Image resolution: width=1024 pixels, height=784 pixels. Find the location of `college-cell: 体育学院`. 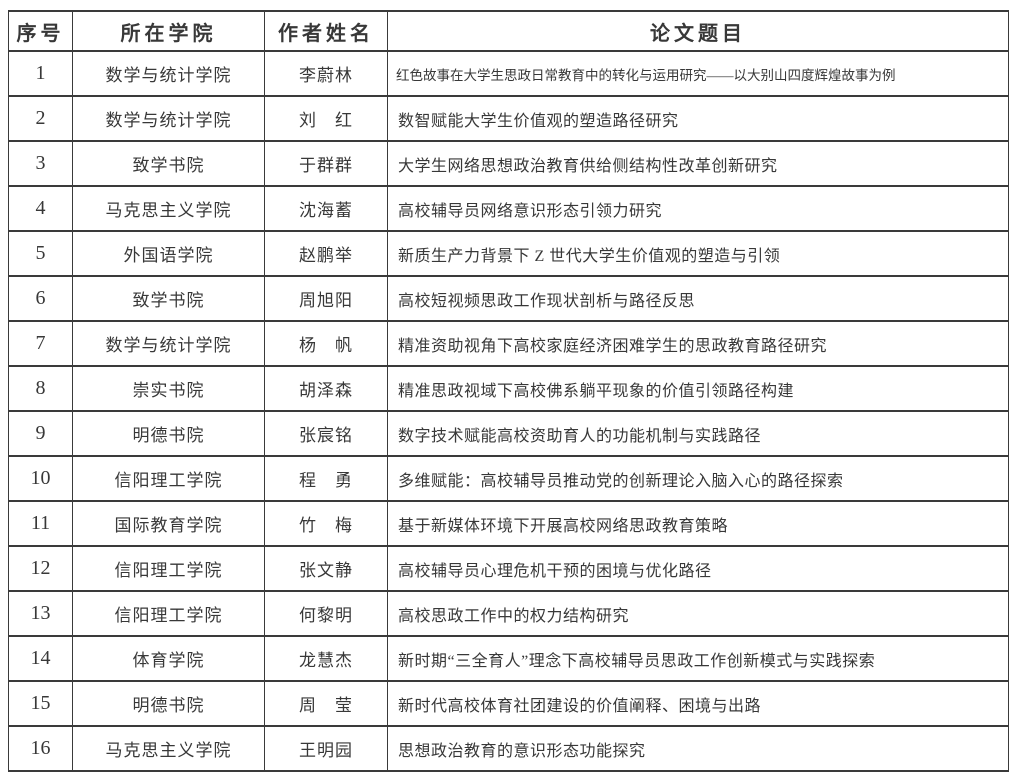

college-cell: 体育学院 is located at coordinates (168, 658).